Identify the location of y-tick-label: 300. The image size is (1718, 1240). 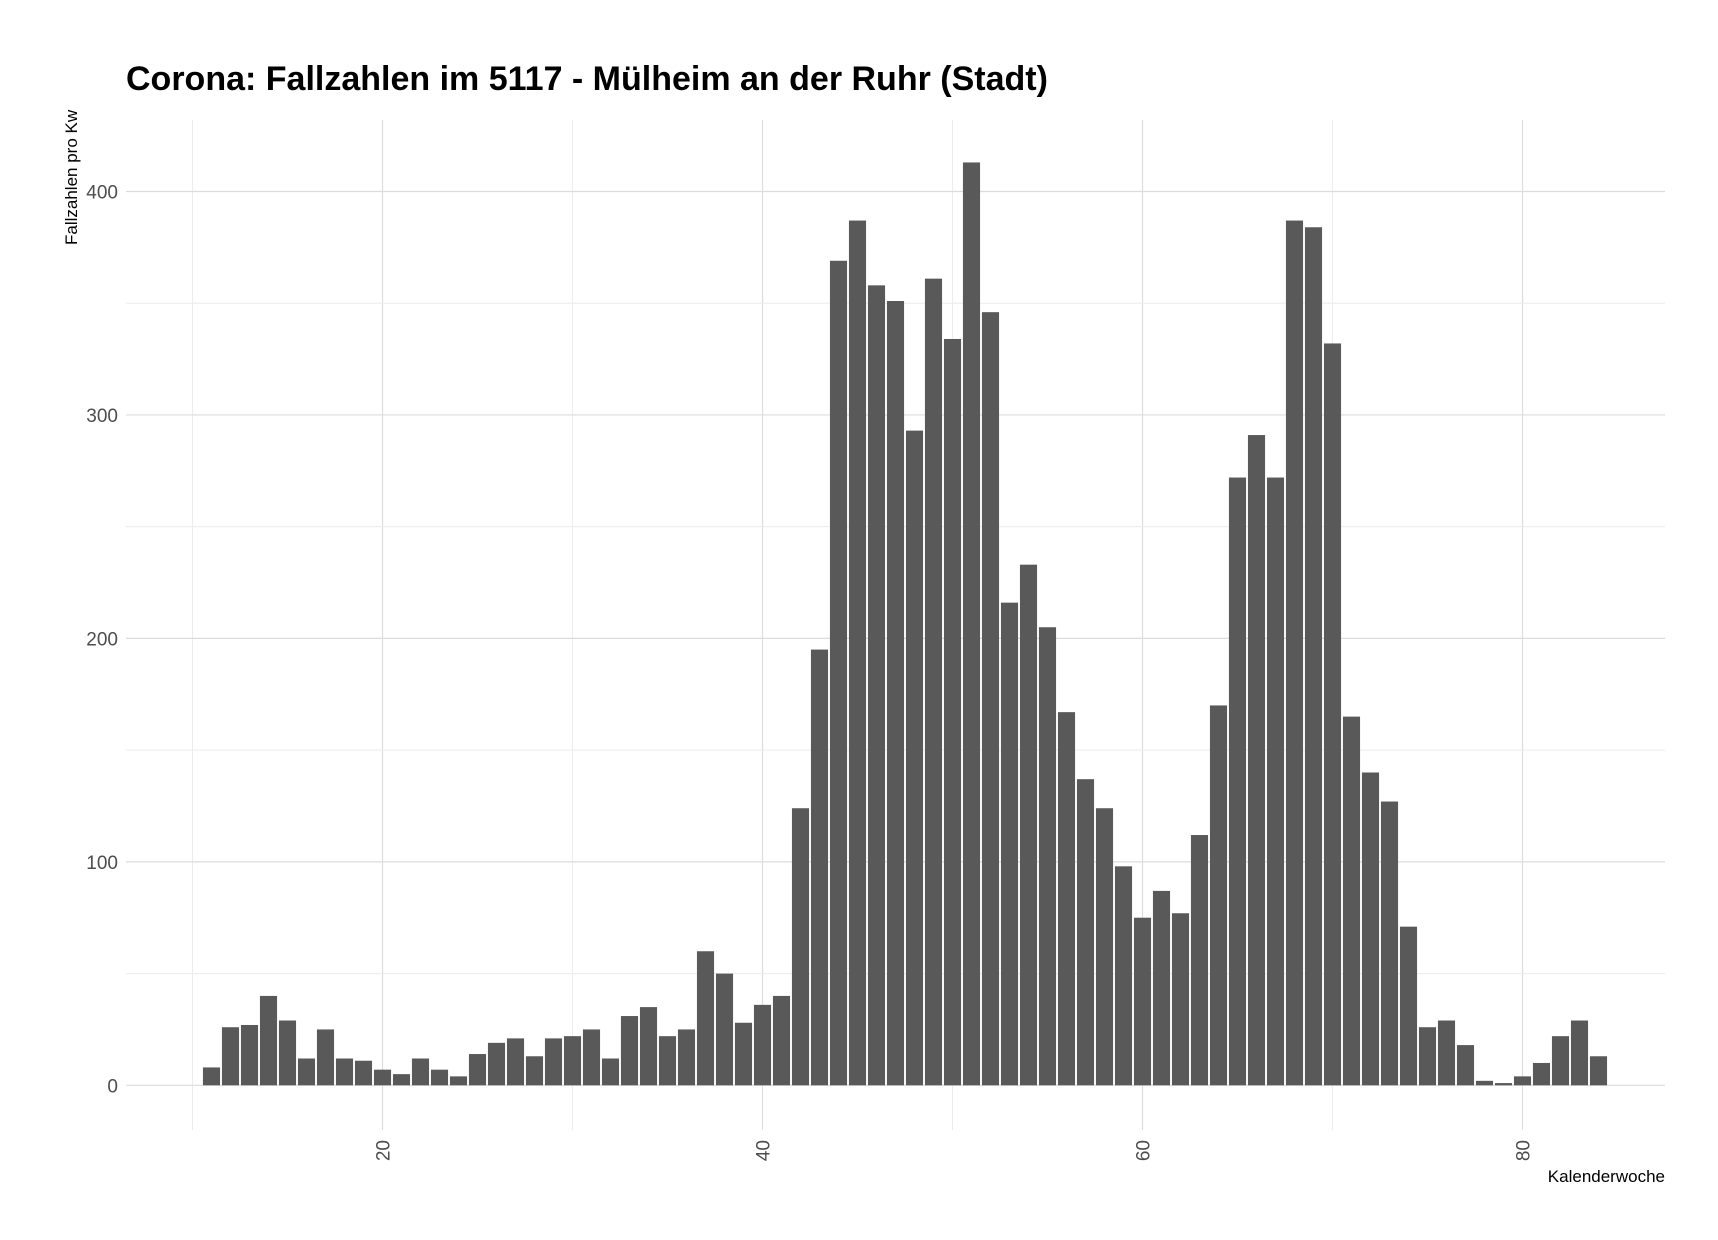
(102, 416).